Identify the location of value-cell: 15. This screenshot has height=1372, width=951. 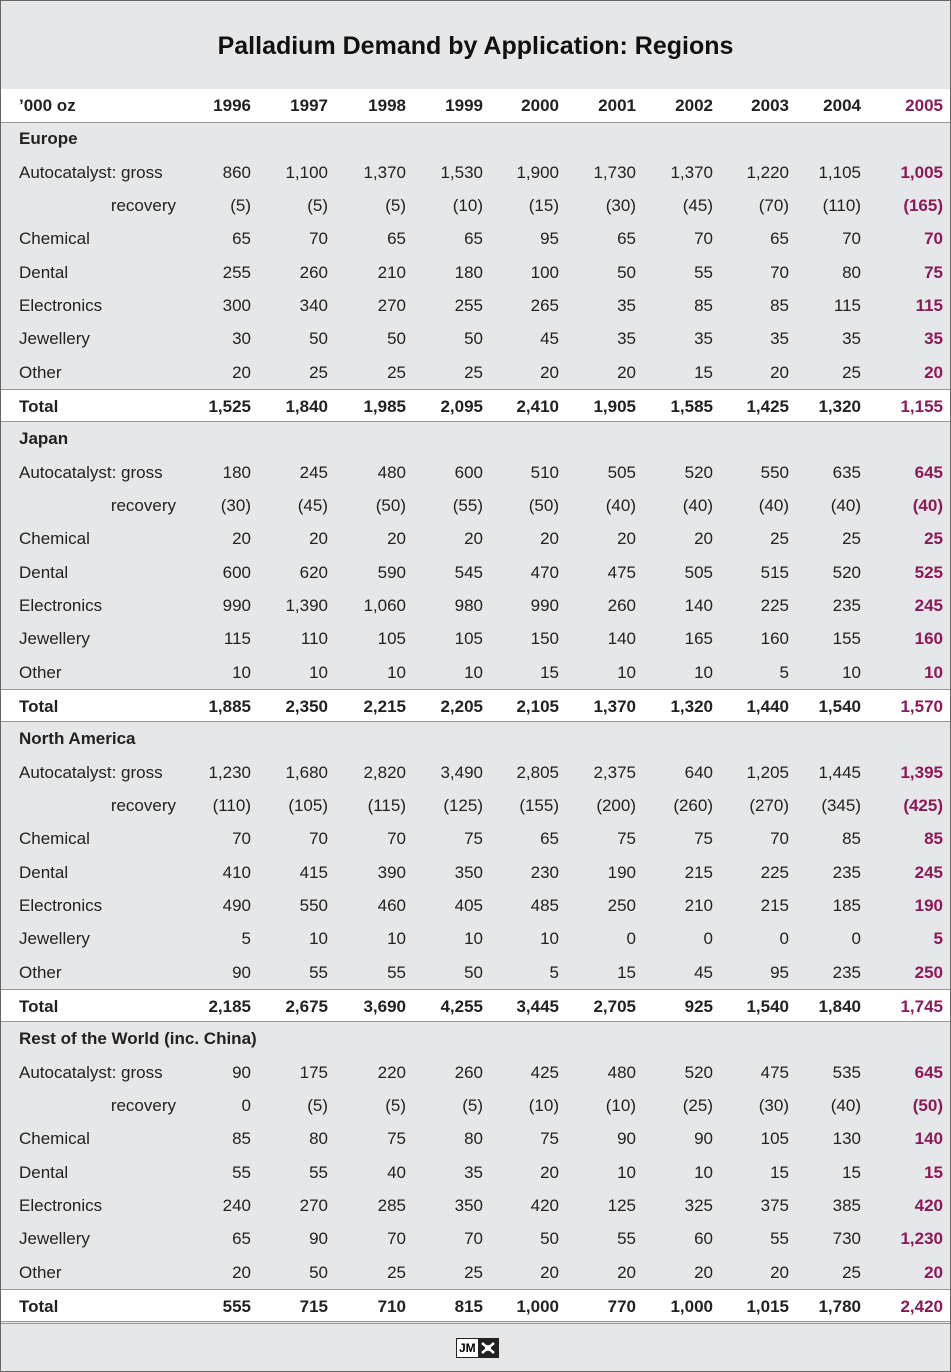
(549, 672).